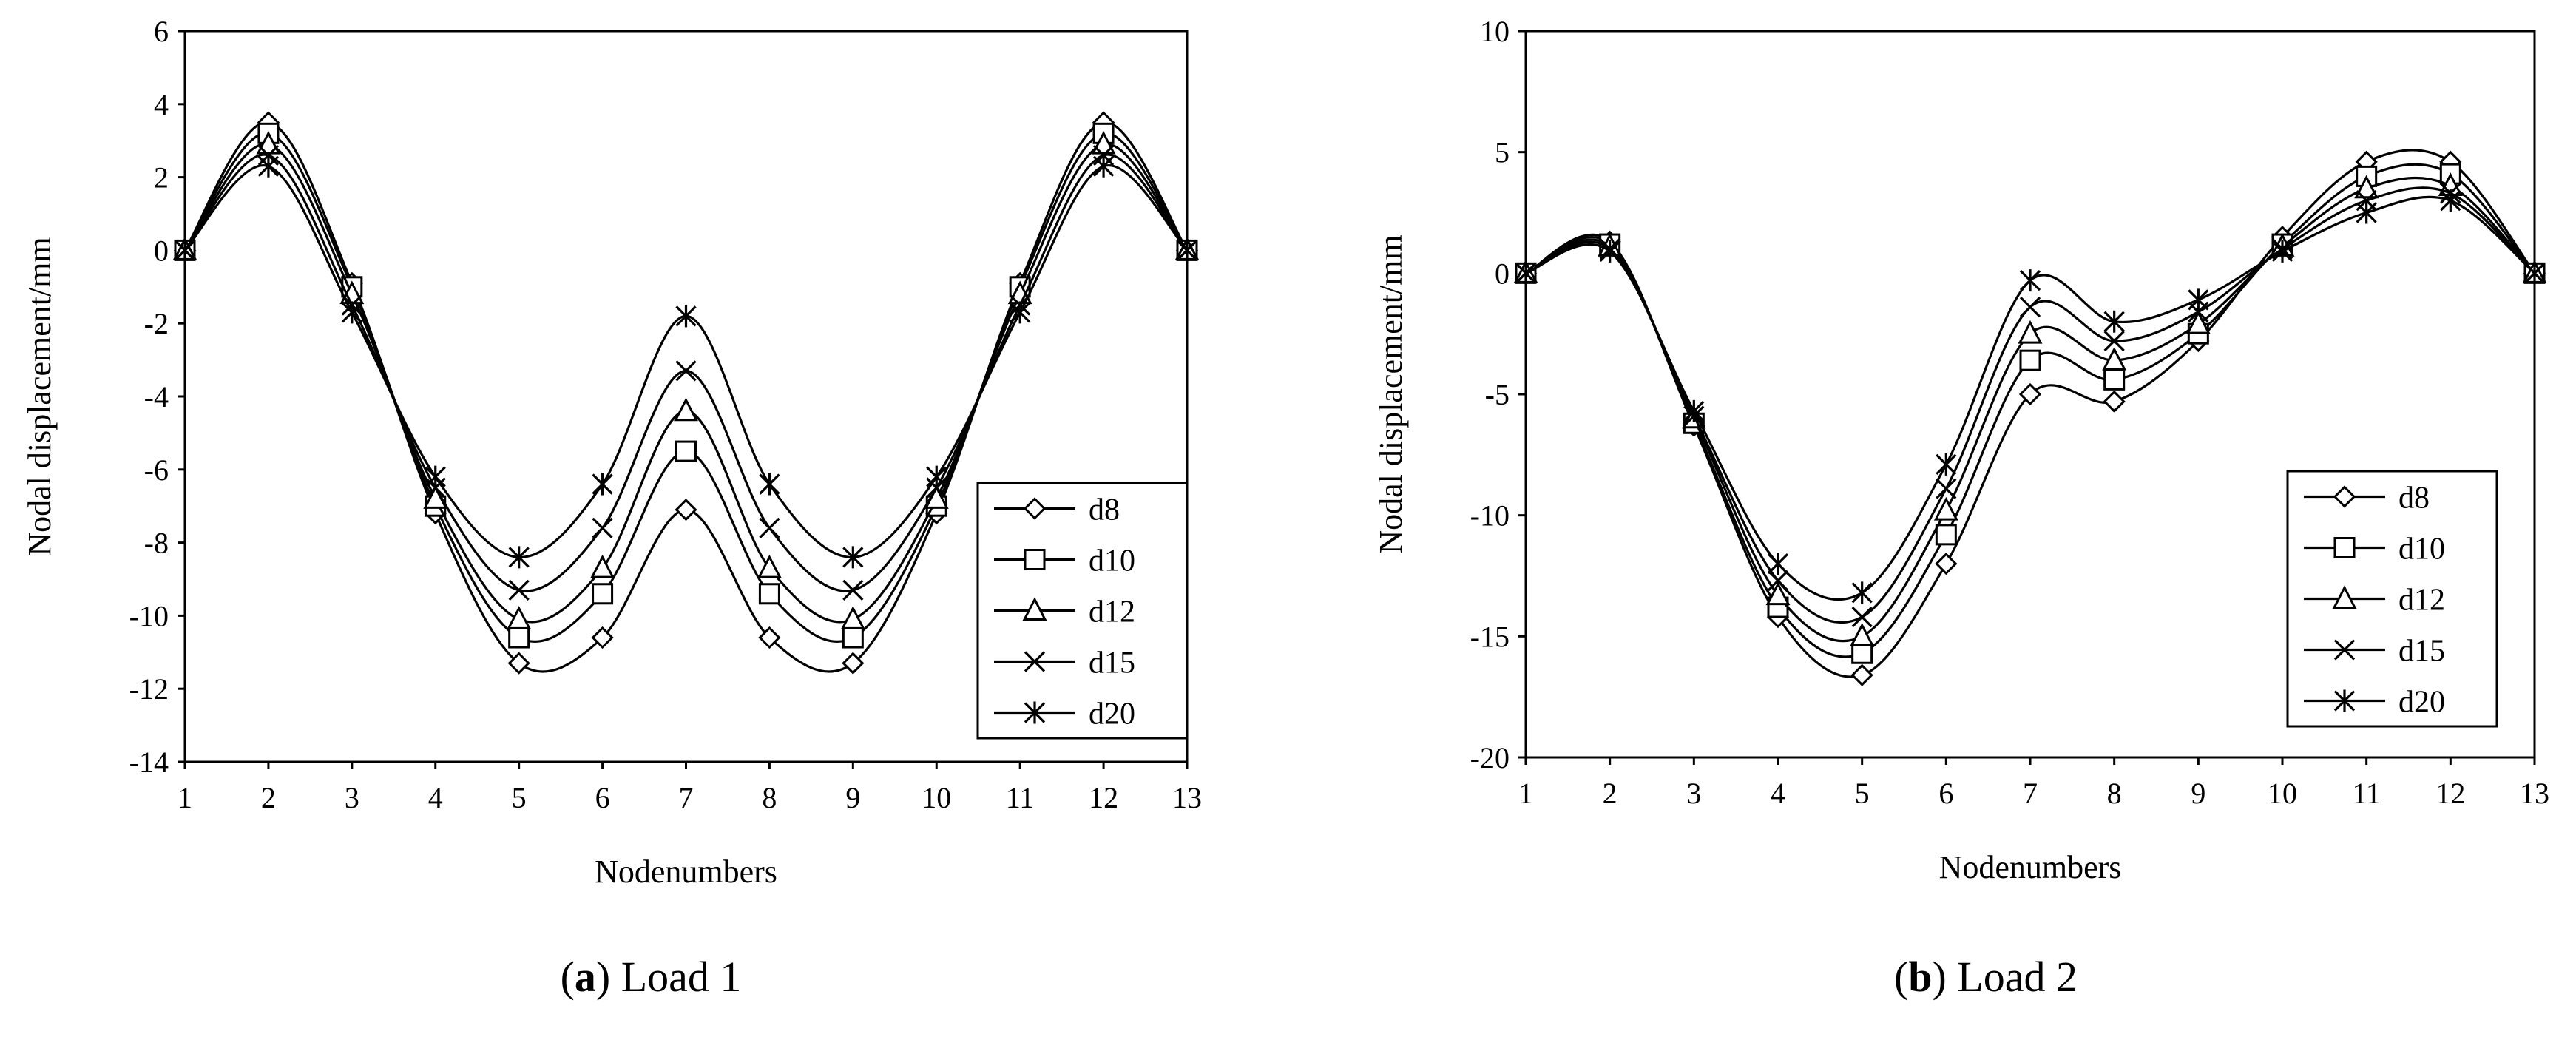 Image resolution: width=2576 pixels, height=1037 pixels. I want to click on legend-item-d8: d8, so click(1057, 510).